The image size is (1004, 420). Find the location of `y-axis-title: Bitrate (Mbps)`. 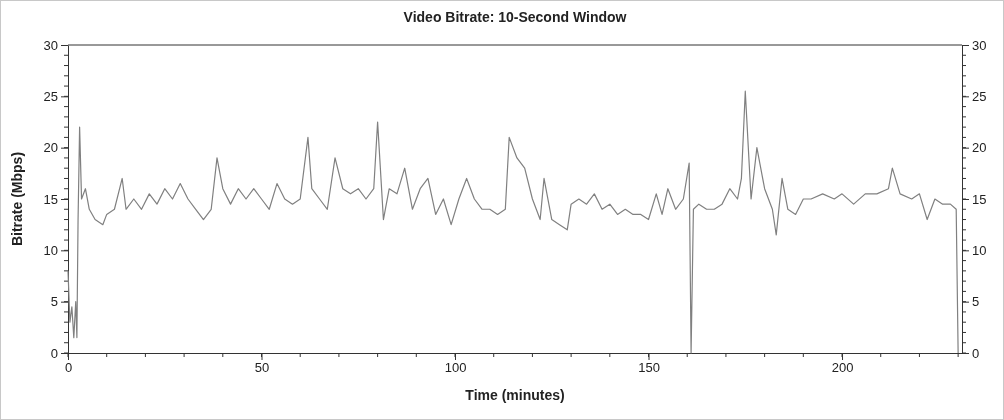

y-axis-title: Bitrate (Mbps) is located at coordinates (17, 199).